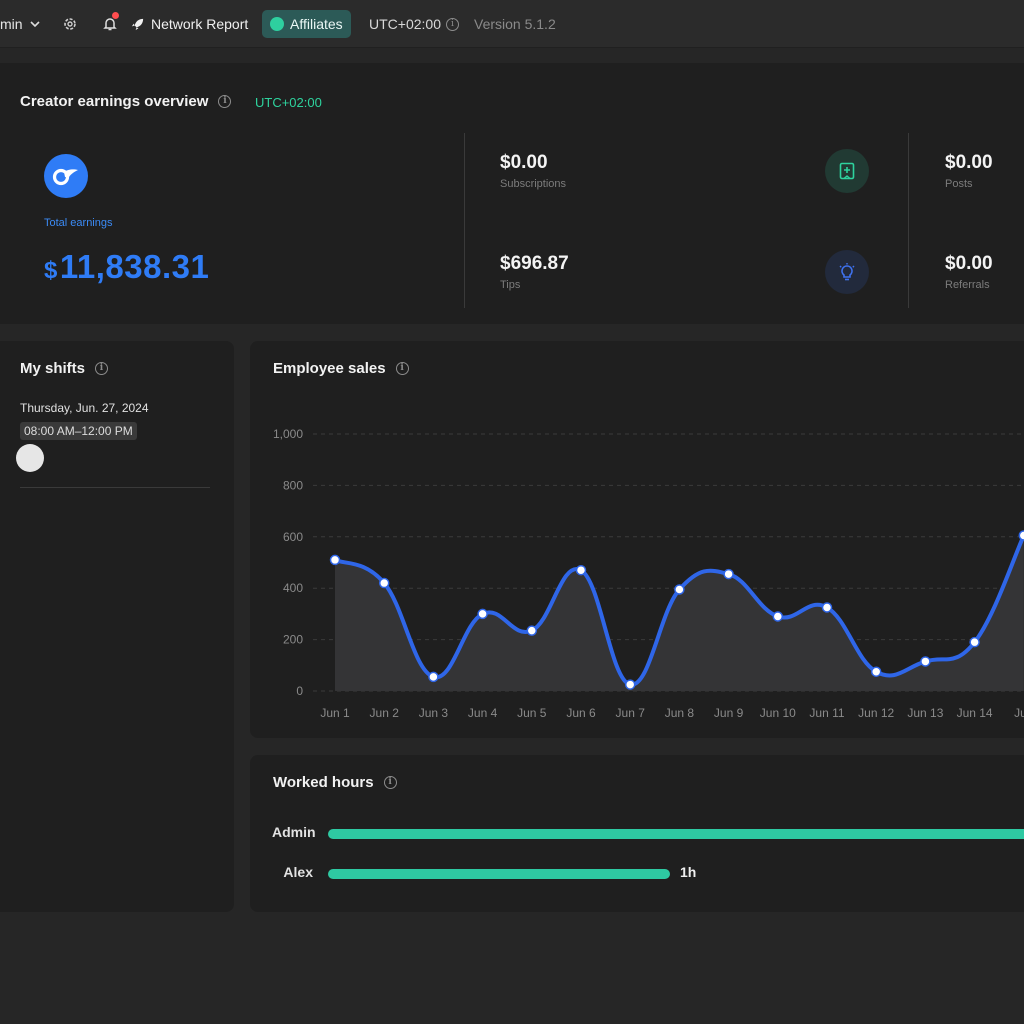 This screenshot has width=1024, height=1024. Describe the element at coordinates (847, 171) in the screenshot. I see `subscriptions-icon` at that location.